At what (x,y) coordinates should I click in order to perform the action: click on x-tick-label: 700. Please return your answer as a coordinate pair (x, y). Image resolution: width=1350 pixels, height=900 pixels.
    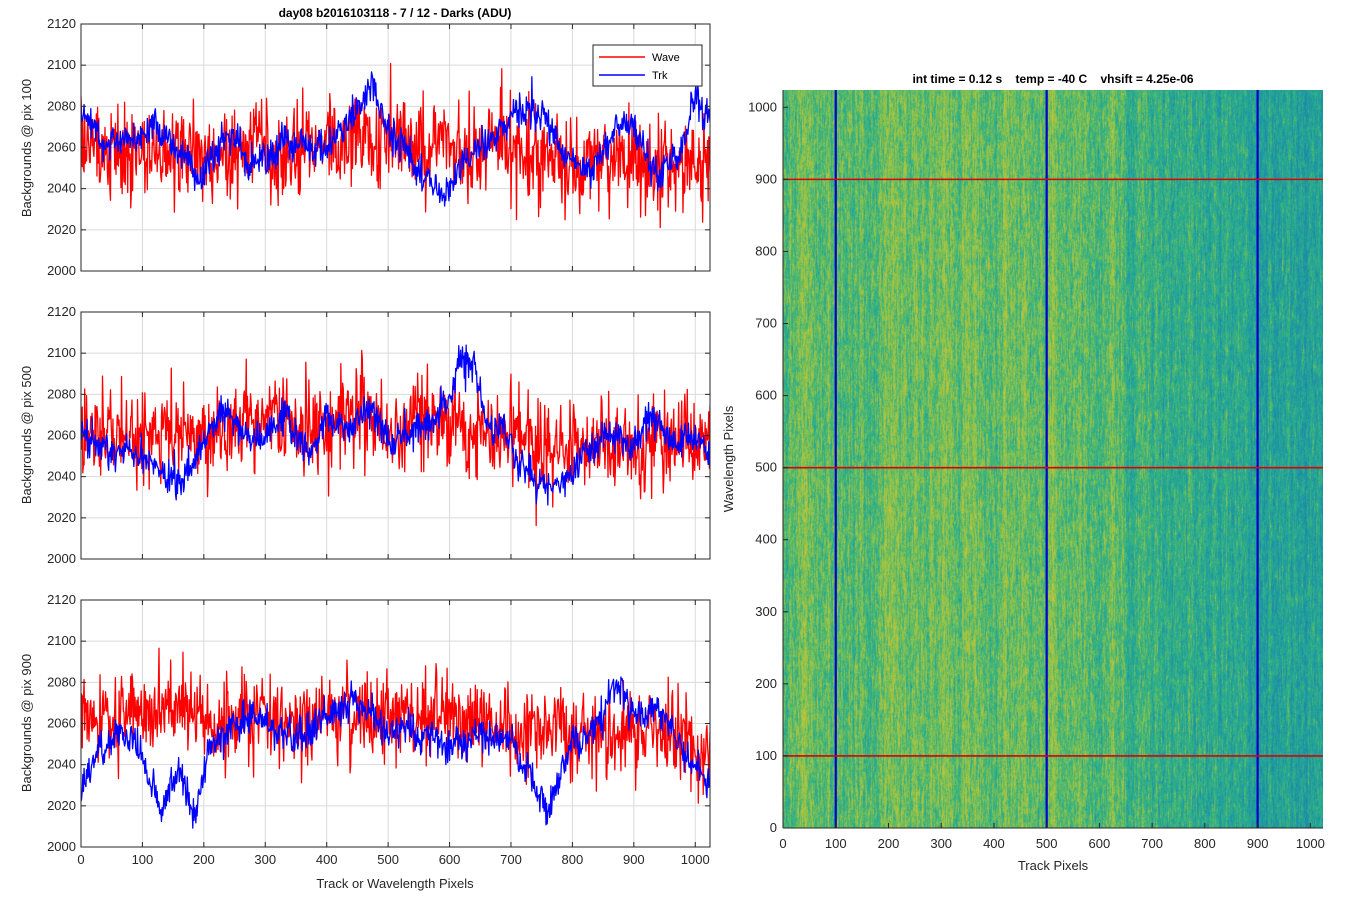
    Looking at the image, I should click on (511, 859).